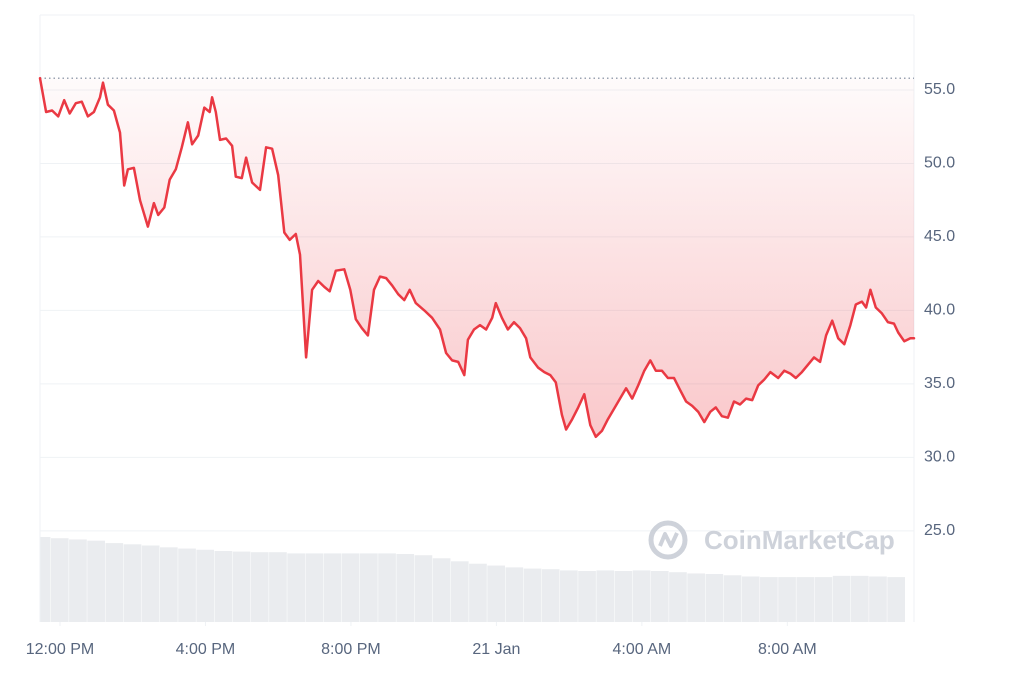  I want to click on y-tick-label: 55.0, so click(939, 89).